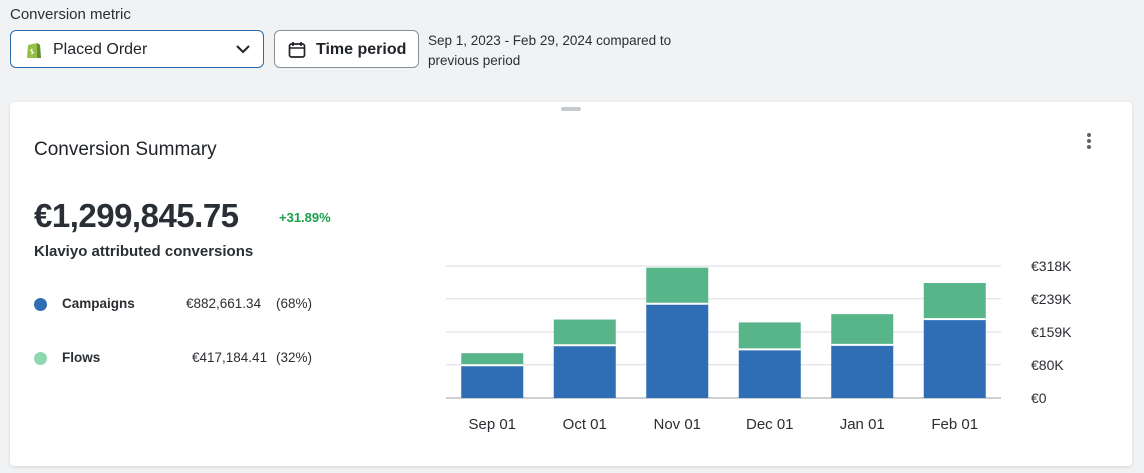  I want to click on calendar-icon, so click(297, 50).